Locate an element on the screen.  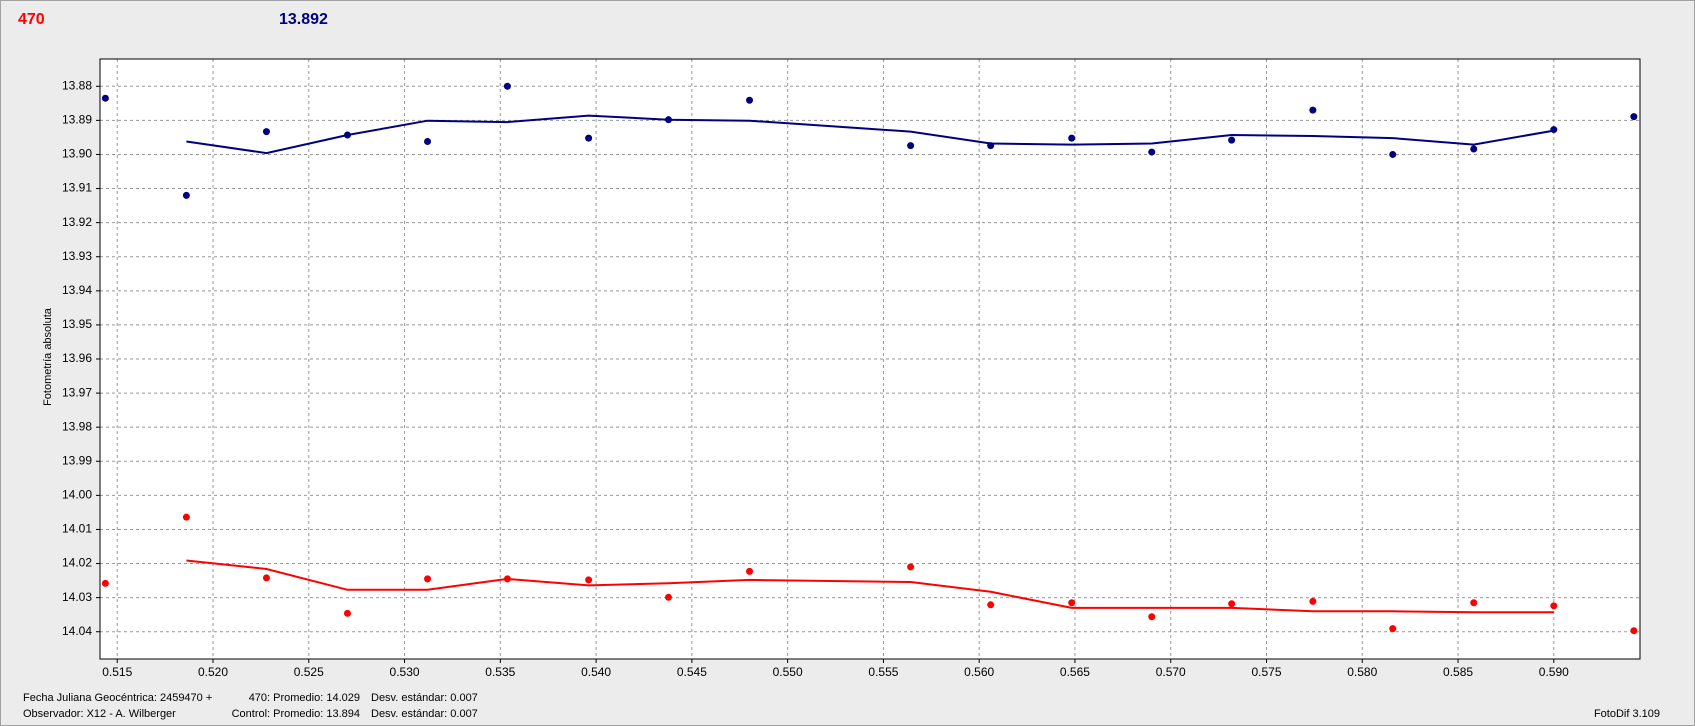
x-tick-label: 0.575 is located at coordinates (1266, 672).